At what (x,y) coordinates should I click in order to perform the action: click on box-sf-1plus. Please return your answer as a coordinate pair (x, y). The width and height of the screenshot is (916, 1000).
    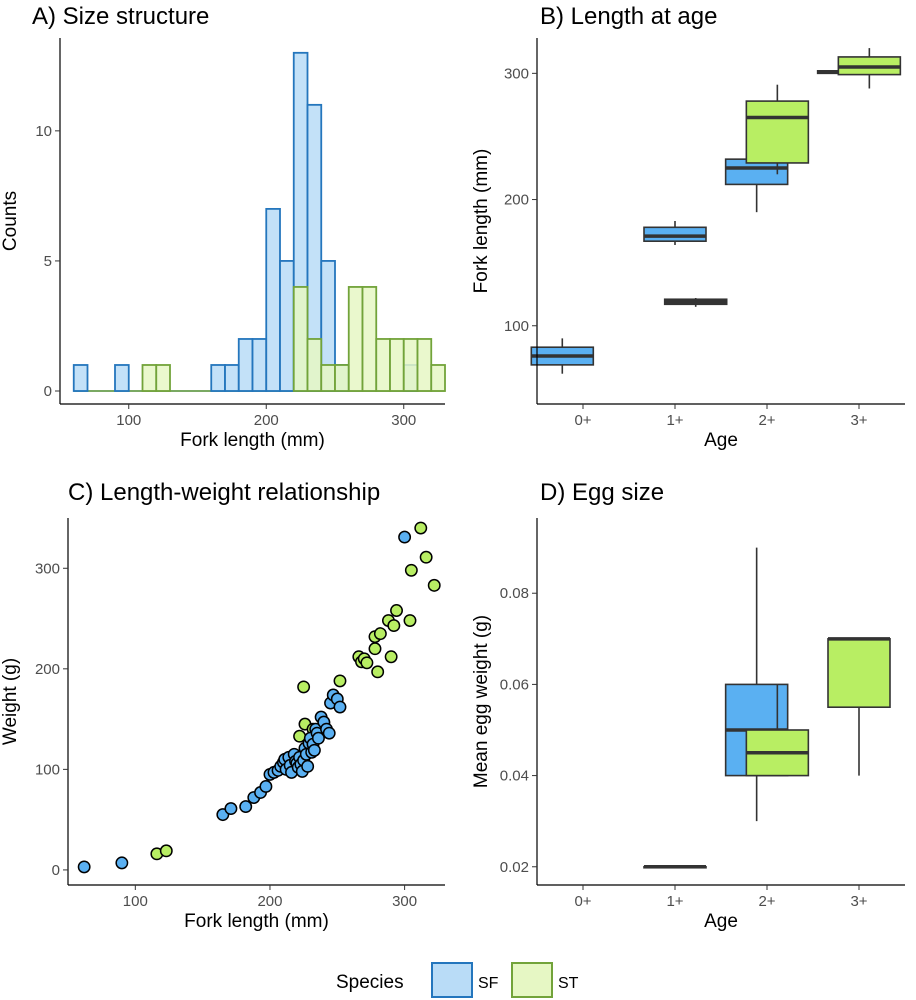
    Looking at the image, I should click on (675, 234).